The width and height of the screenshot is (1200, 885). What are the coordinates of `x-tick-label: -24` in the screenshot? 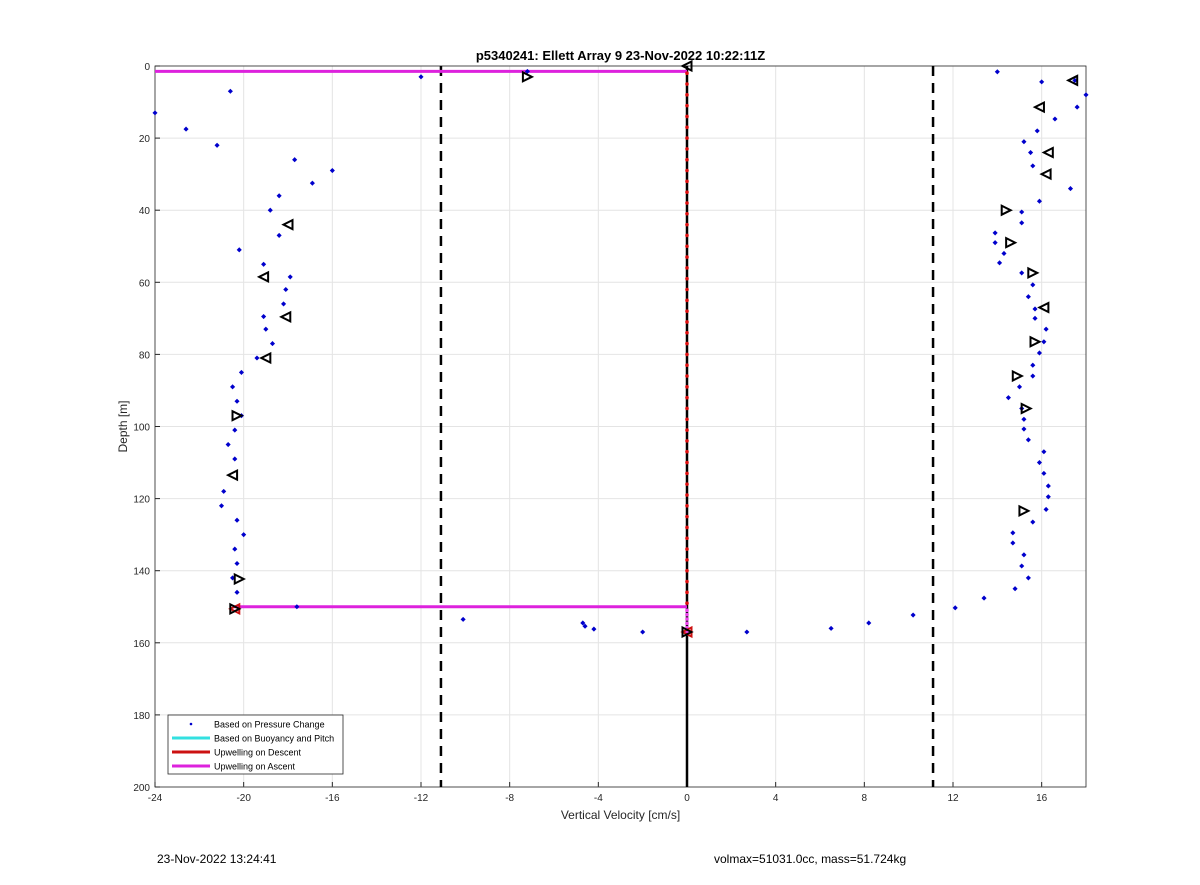 It's located at (155, 798).